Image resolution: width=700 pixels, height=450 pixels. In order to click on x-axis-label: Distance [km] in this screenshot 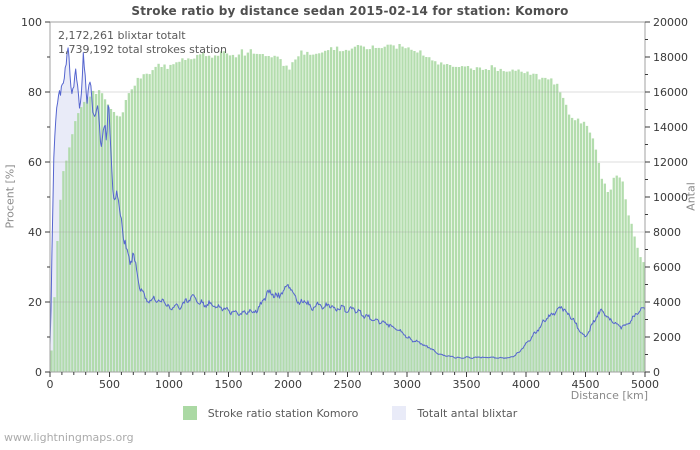, I will do `click(609, 395)`.